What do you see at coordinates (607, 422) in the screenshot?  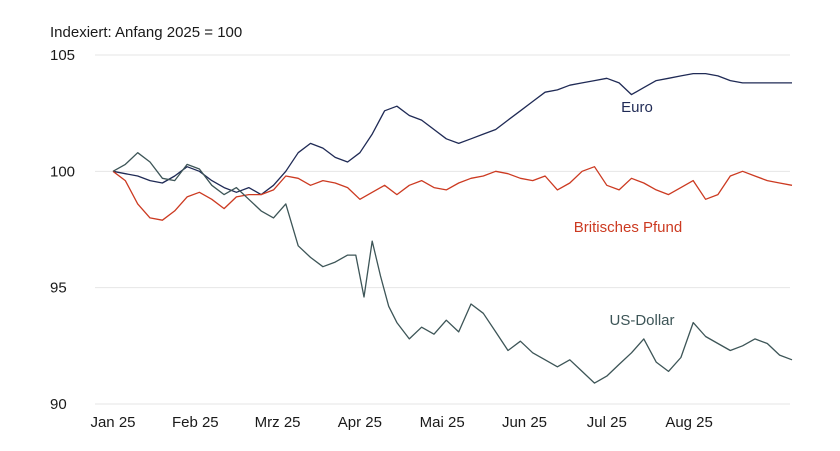 I see `x-tick-label: Jul 25` at bounding box center [607, 422].